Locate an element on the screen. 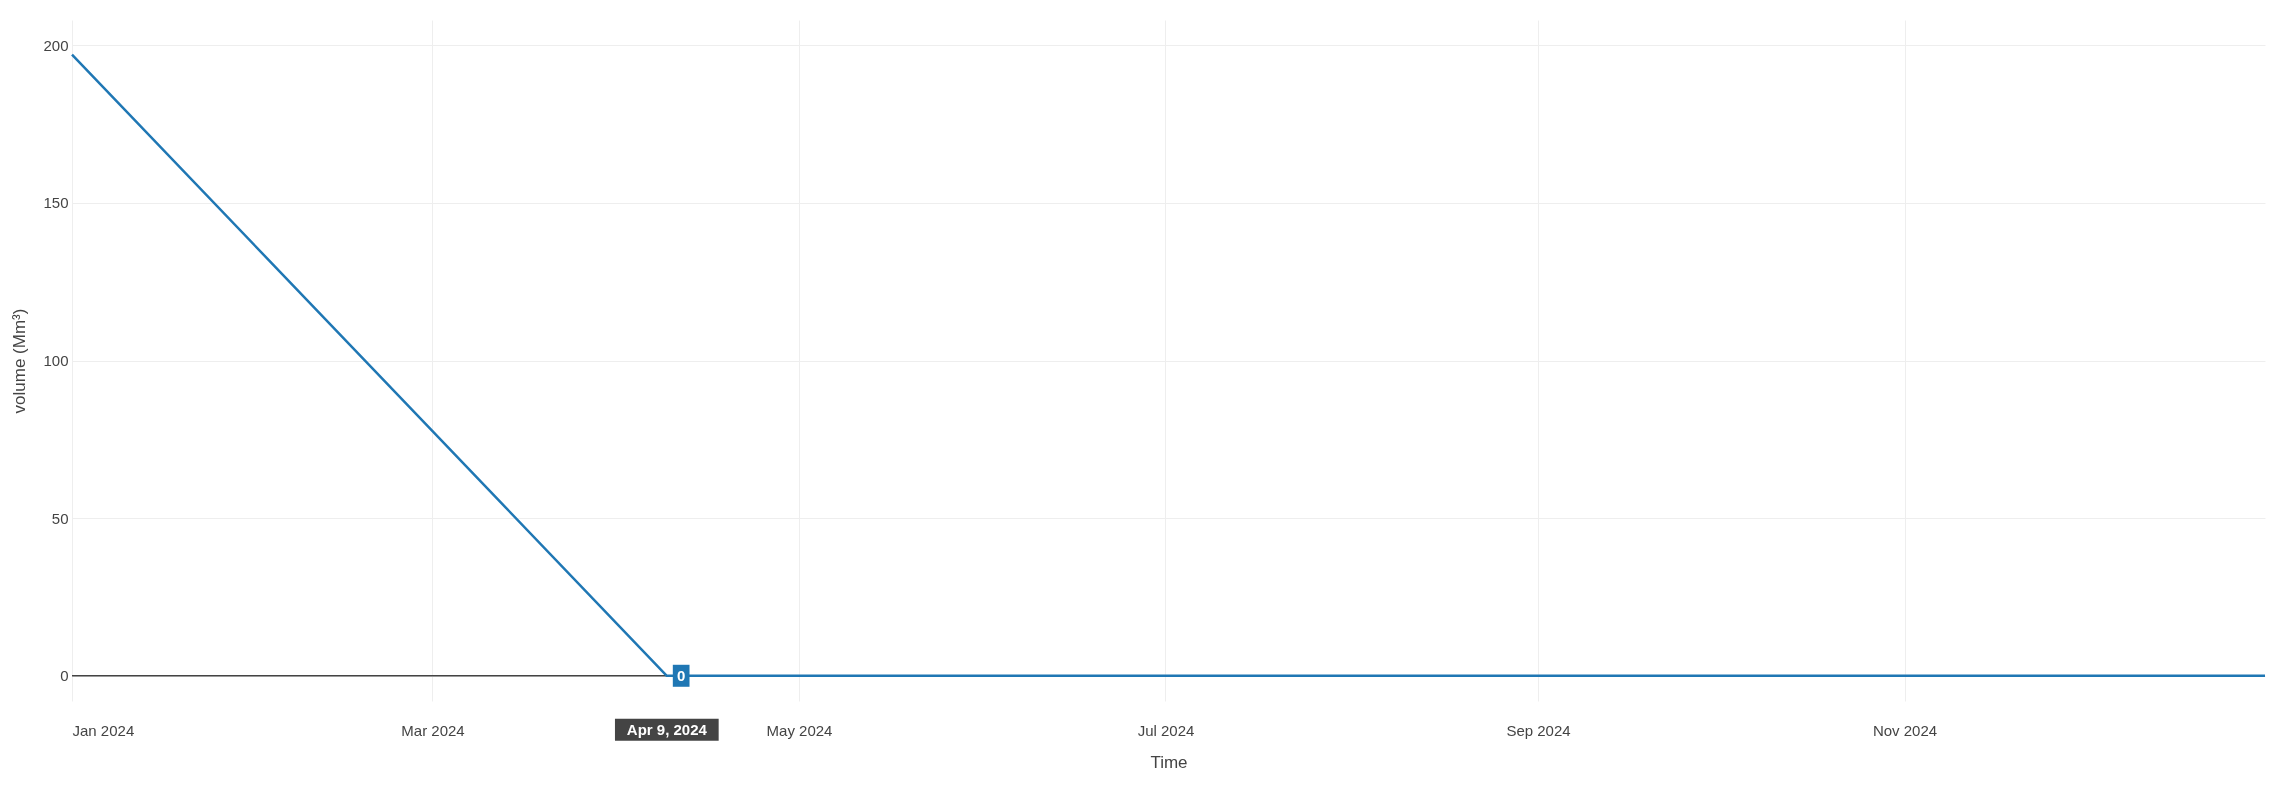 This screenshot has width=2275, height=791. y-tick-label: 200 is located at coordinates (56, 45).